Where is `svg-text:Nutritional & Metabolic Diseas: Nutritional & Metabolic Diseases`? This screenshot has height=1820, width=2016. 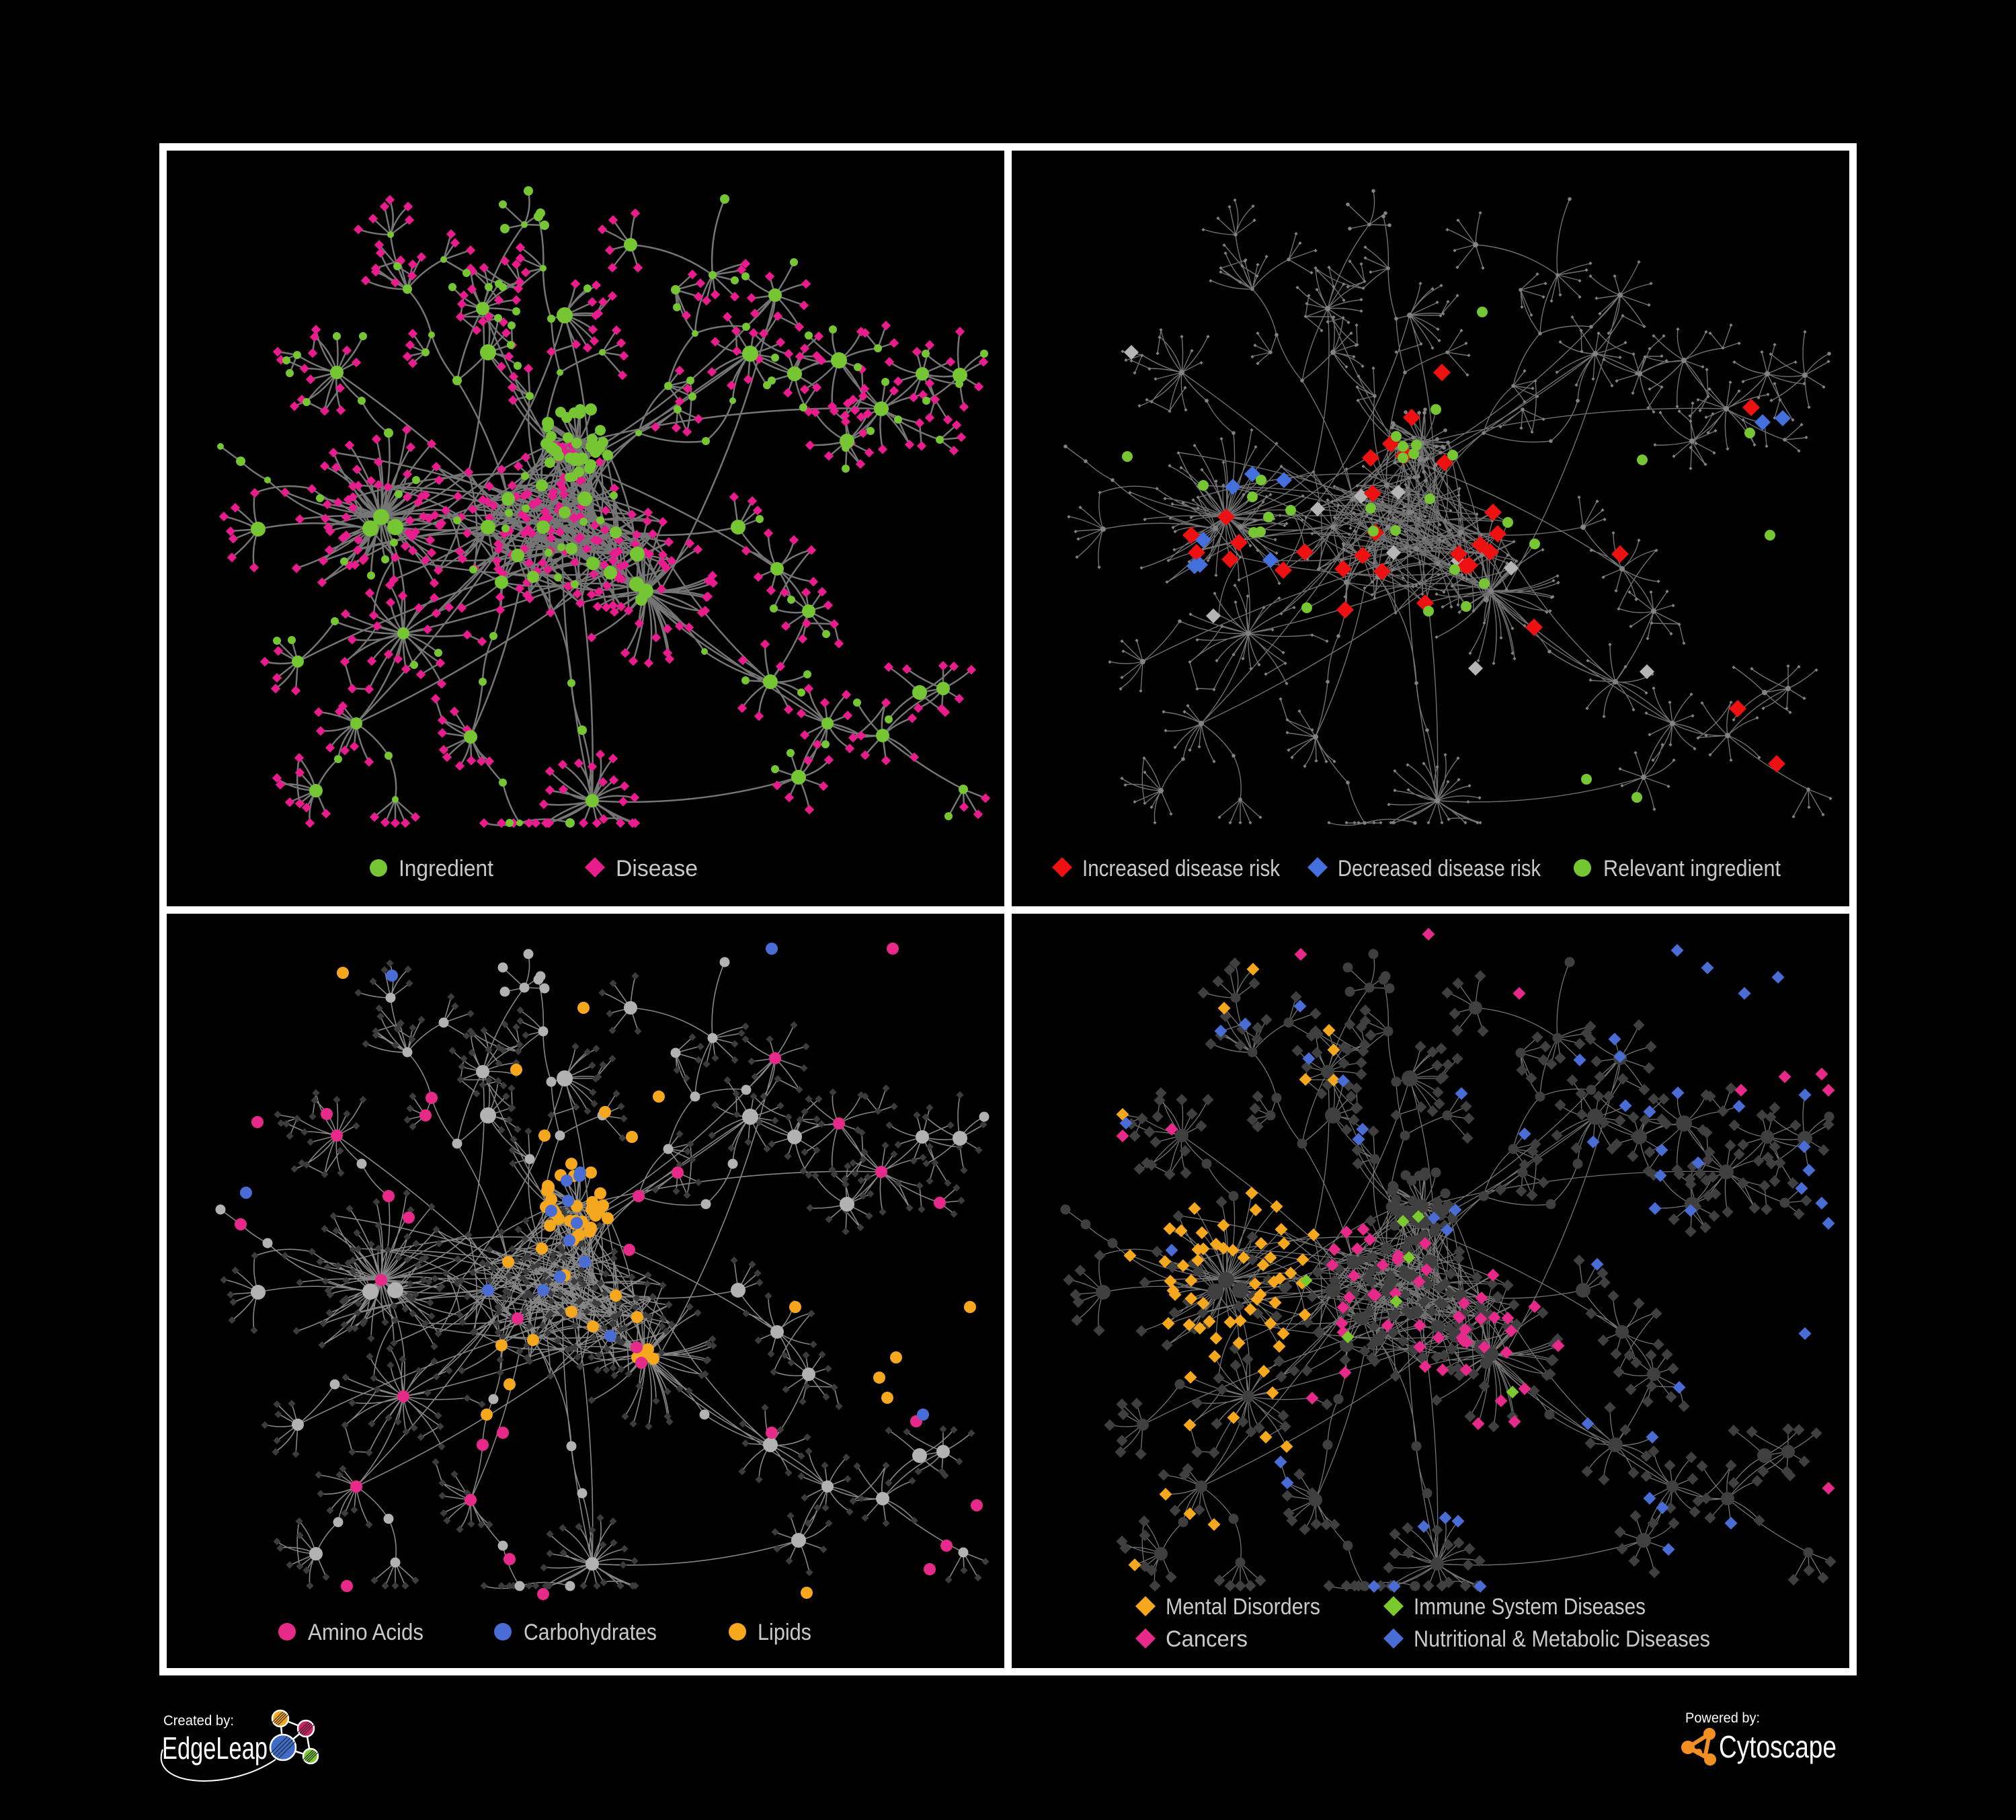
svg-text:Nutritional & Metabolic Diseas: Nutritional & Metabolic Diseases is located at coordinates (1562, 1639).